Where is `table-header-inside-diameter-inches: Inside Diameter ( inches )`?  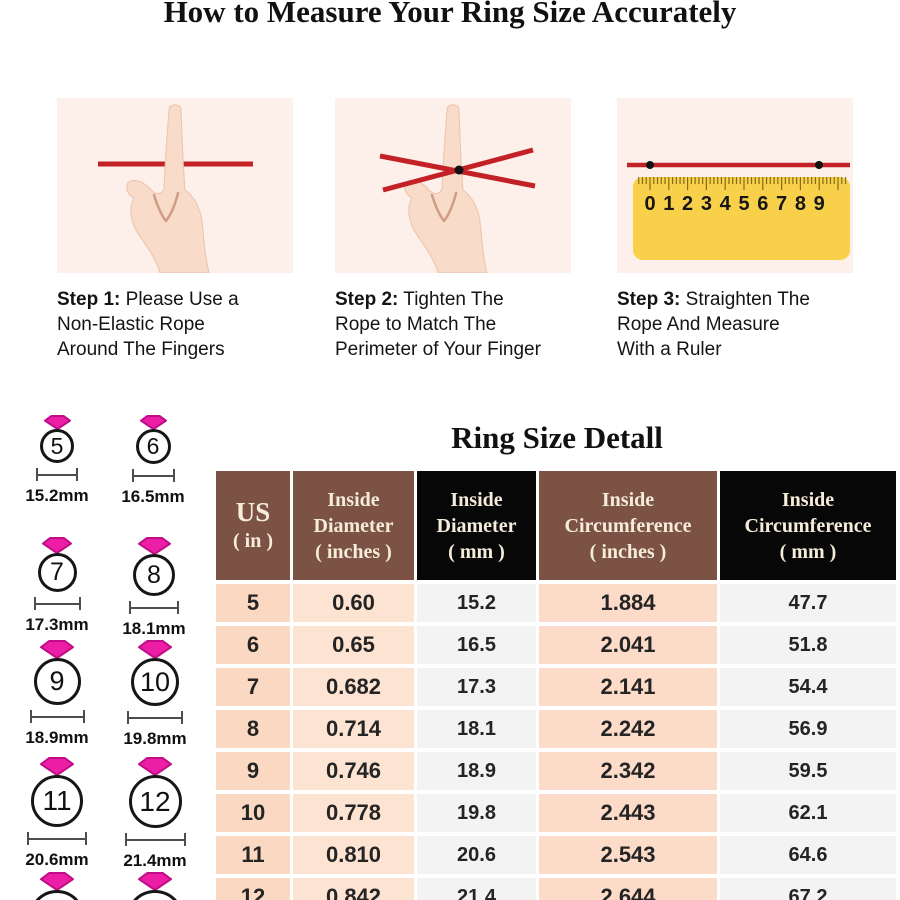 table-header-inside-diameter-inches: Inside Diameter ( inches ) is located at coordinates (353, 525).